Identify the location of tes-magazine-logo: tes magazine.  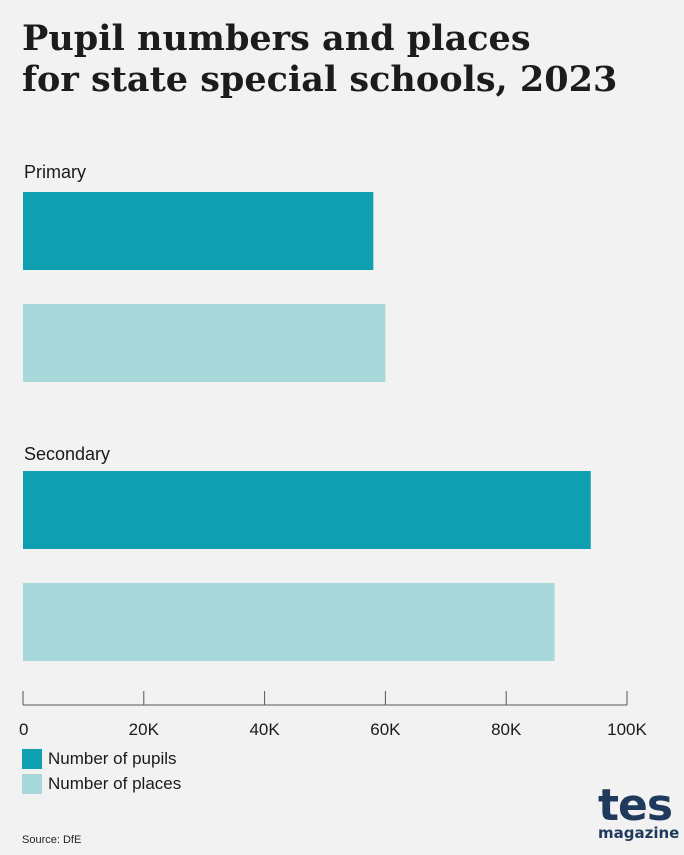
(639, 811).